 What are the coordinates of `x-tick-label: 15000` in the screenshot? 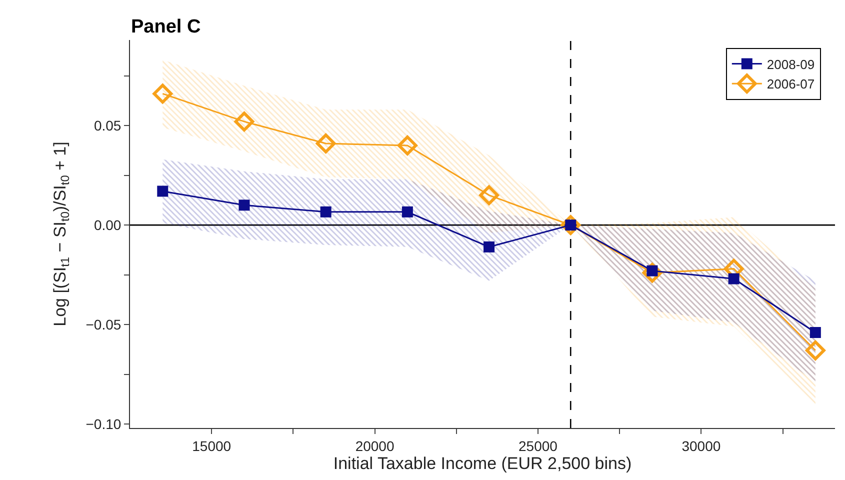 It's located at (212, 446).